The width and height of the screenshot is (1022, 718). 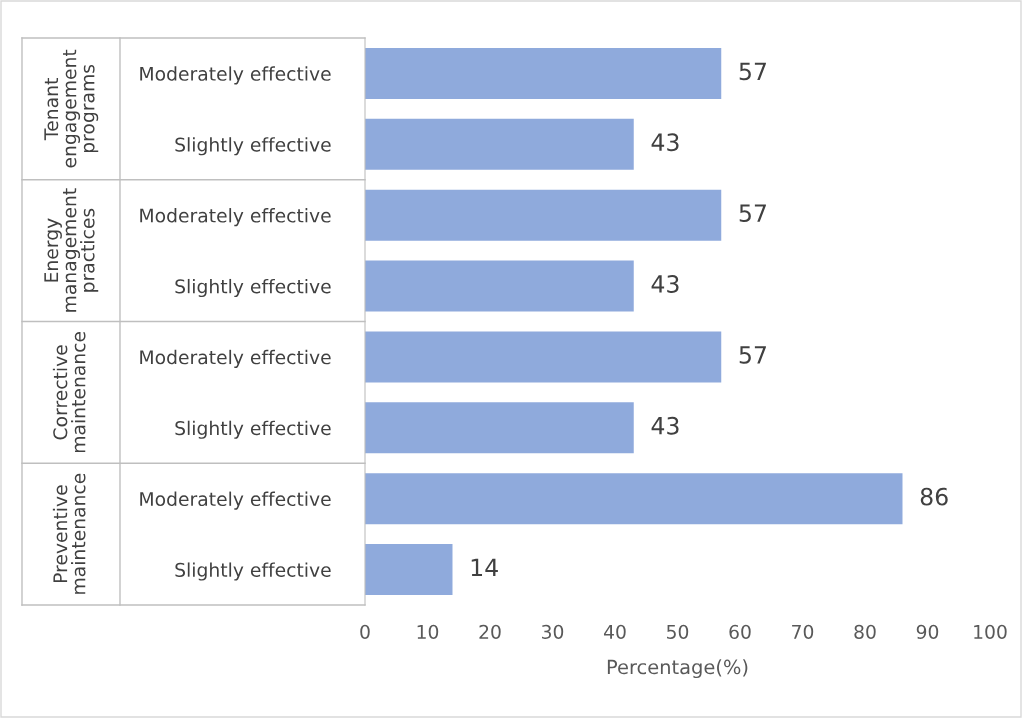 What do you see at coordinates (484, 567) in the screenshot?
I see `data-label: 14` at bounding box center [484, 567].